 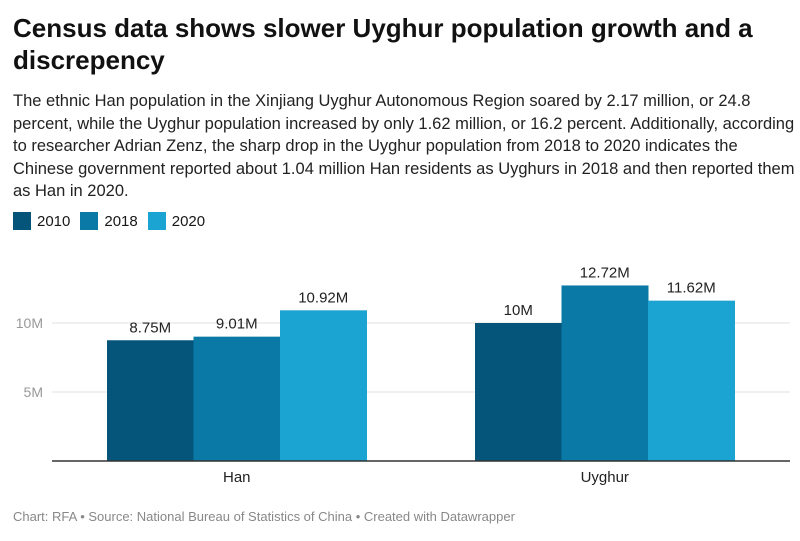 I want to click on data-label: 10.92M, so click(x=323, y=297).